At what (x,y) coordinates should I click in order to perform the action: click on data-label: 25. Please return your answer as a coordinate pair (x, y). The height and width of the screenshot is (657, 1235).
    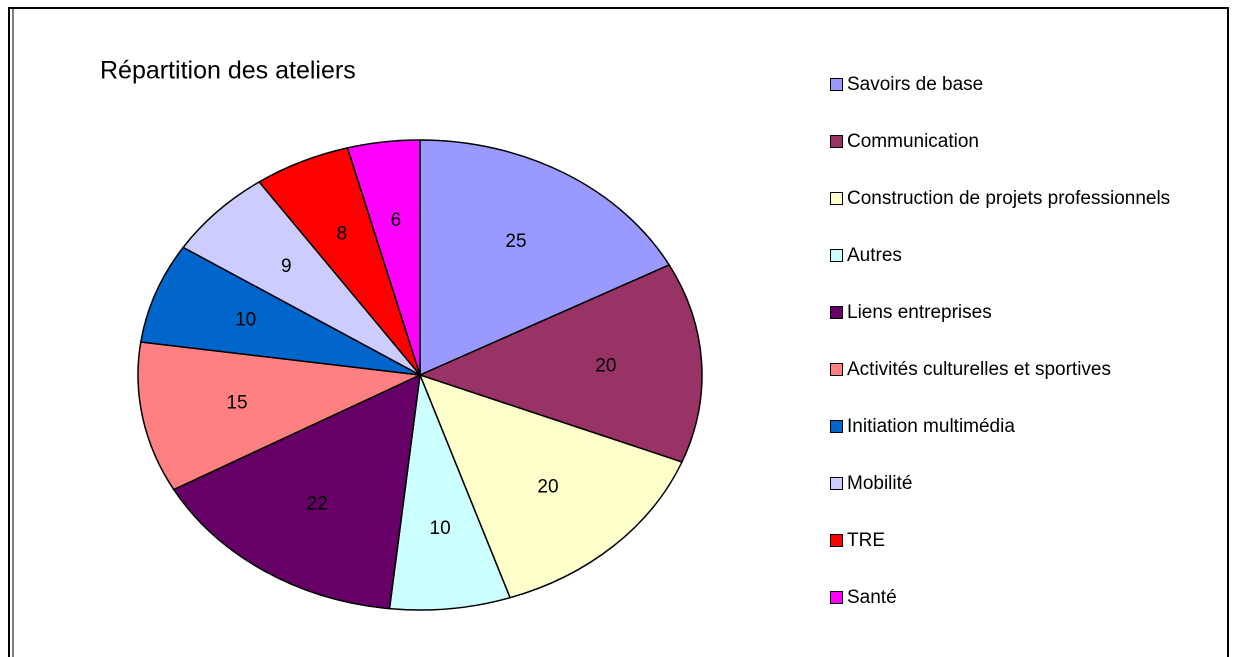
    Looking at the image, I should click on (515, 241).